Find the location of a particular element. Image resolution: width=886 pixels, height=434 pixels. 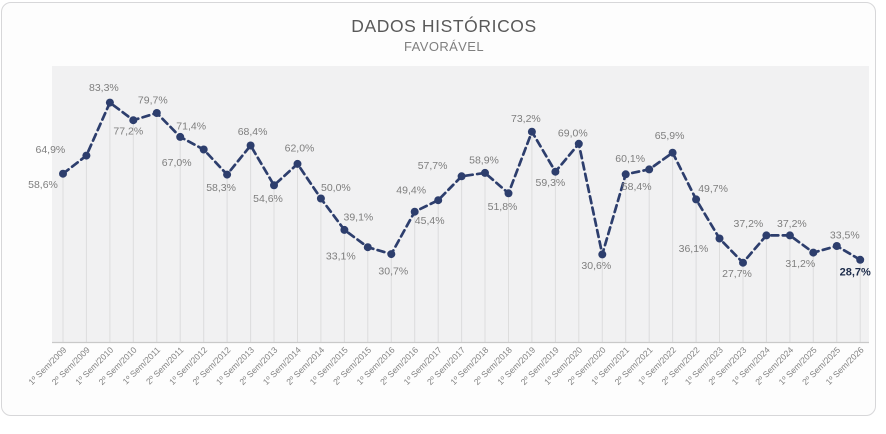

value-label: 30,6% is located at coordinates (596, 266).